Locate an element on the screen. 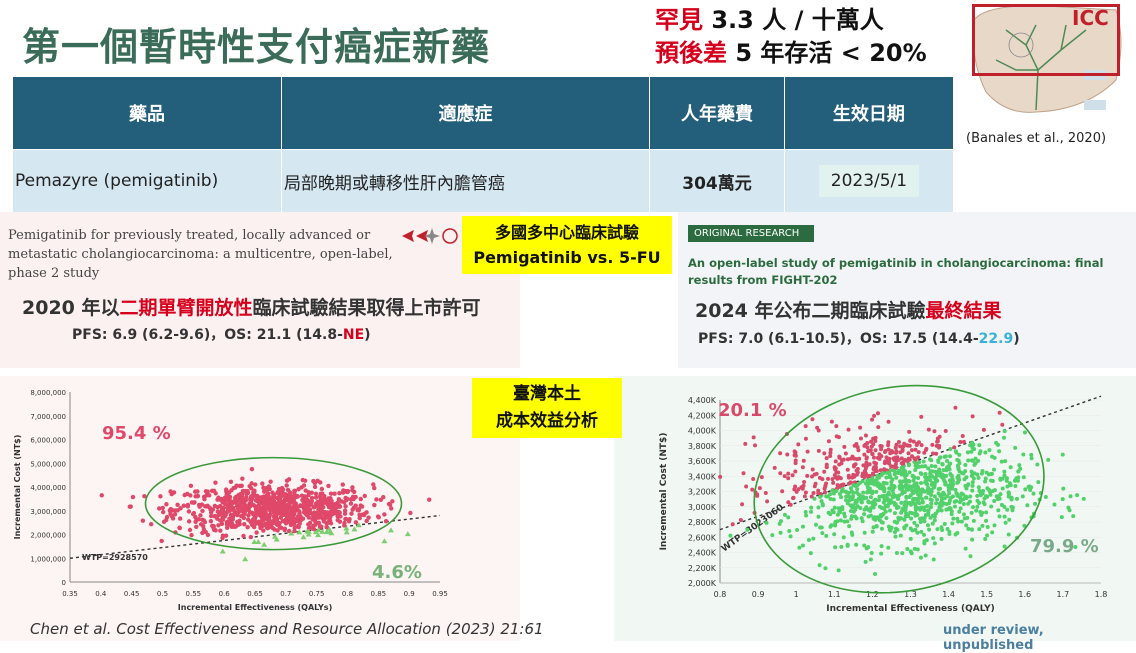  header-annual-cost: 人年藥費 is located at coordinates (717, 113).